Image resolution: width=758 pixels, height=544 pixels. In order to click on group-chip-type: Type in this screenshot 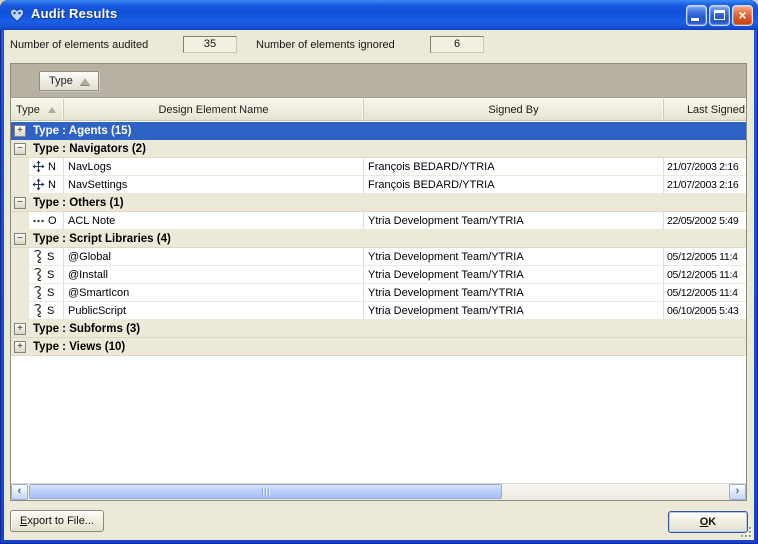, I will do `click(69, 81)`.